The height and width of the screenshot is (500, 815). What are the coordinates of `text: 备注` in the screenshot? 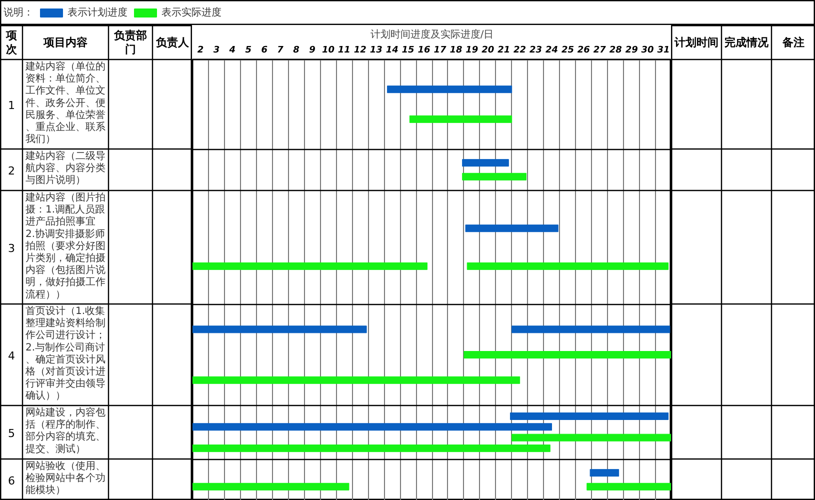 It's located at (793, 42).